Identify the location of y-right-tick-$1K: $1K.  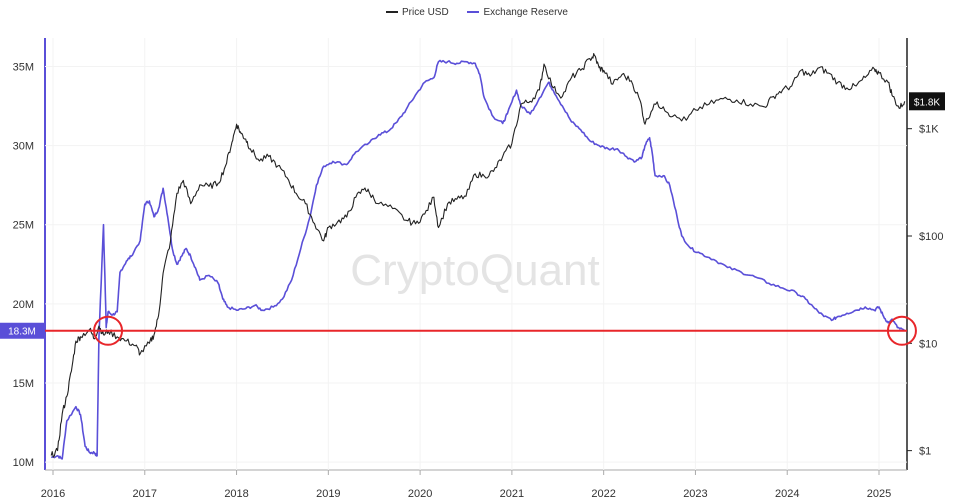
(929, 130).